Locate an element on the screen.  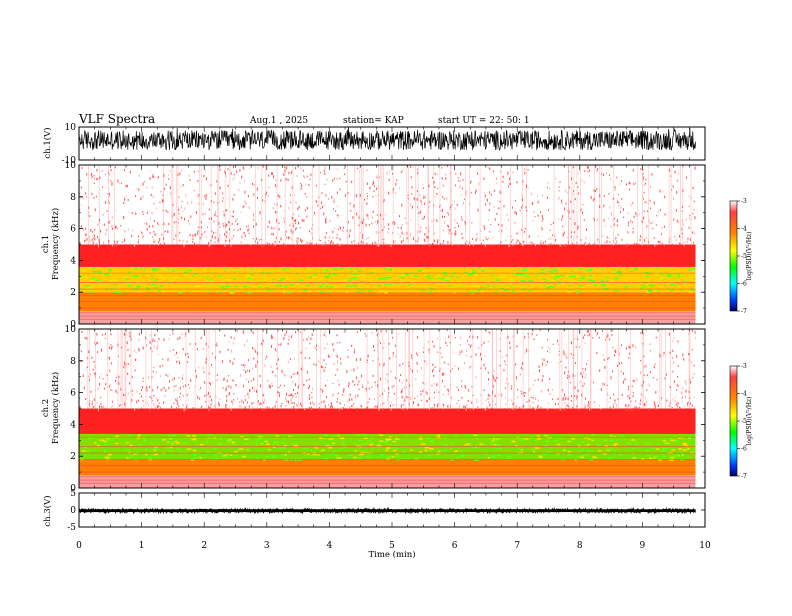
ch2-colorbar-label: log(PSD)(V²/Hz) is located at coordinates (749, 421).